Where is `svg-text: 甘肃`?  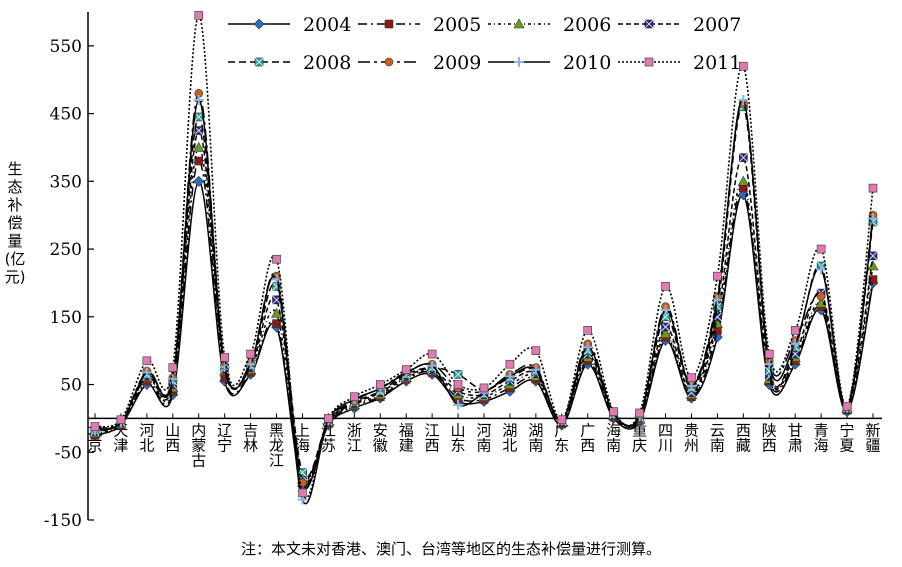
svg-text: 甘肃 is located at coordinates (795, 437).